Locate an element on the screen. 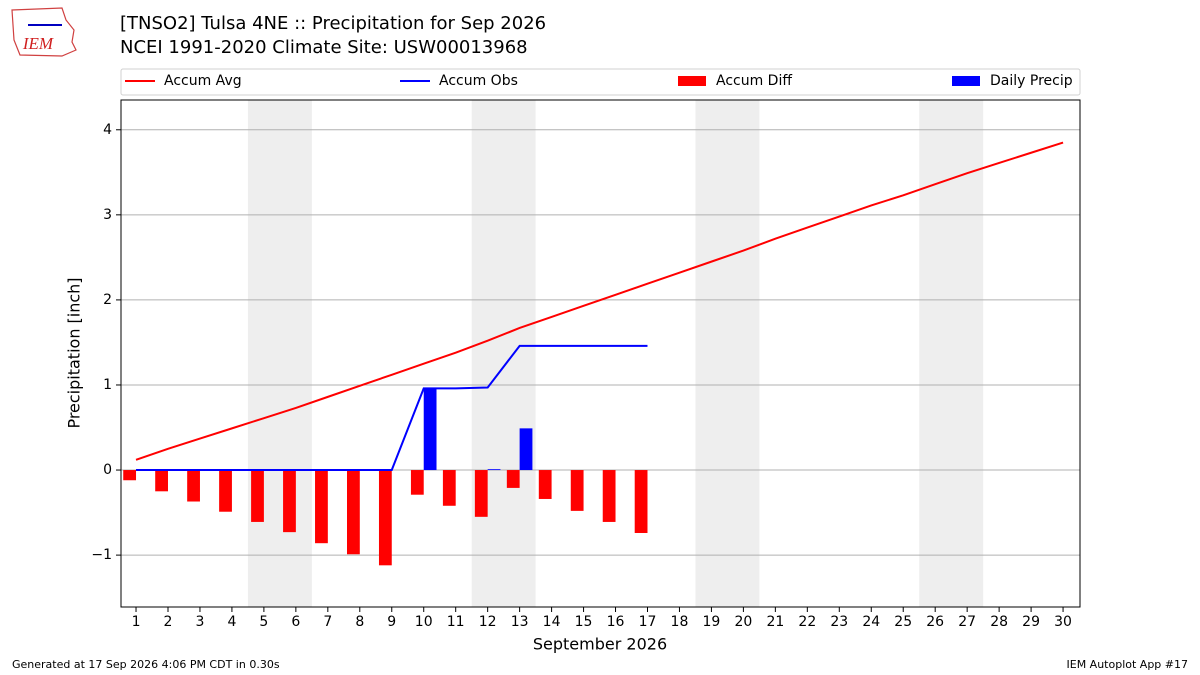 The width and height of the screenshot is (1200, 675). logo-outline is located at coordinates (44, 32).